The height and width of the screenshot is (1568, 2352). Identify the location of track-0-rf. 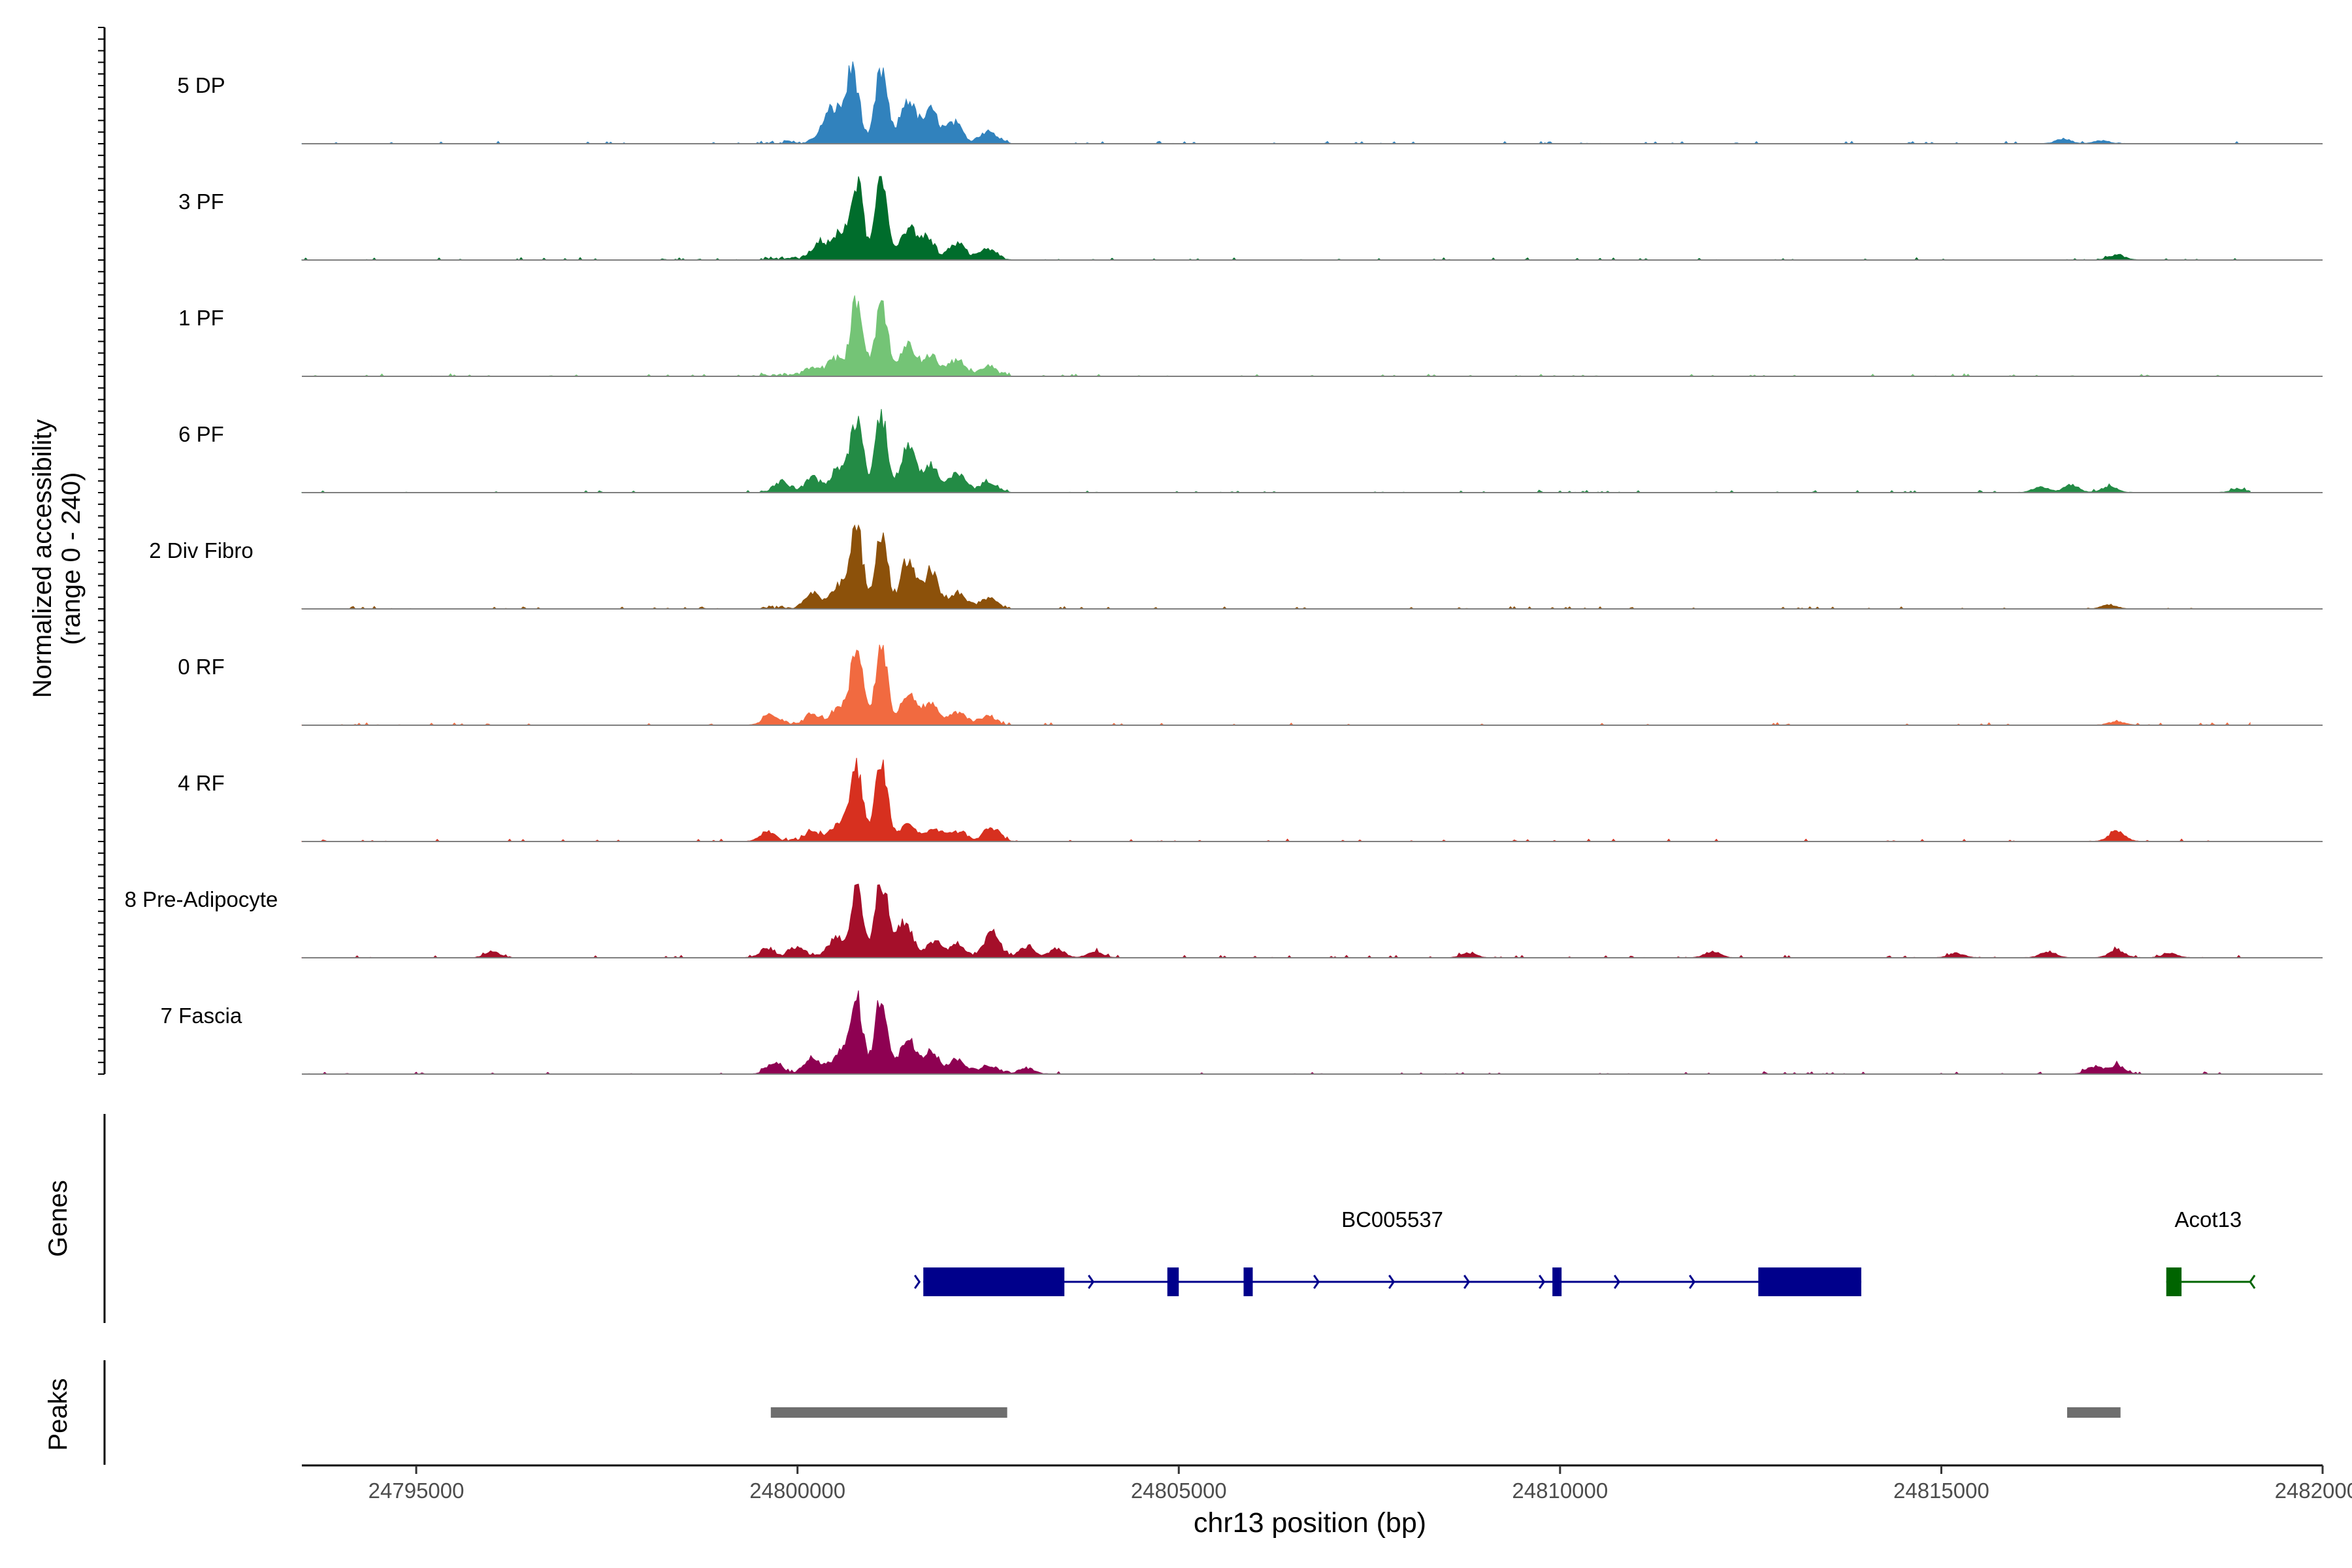
(1312, 685).